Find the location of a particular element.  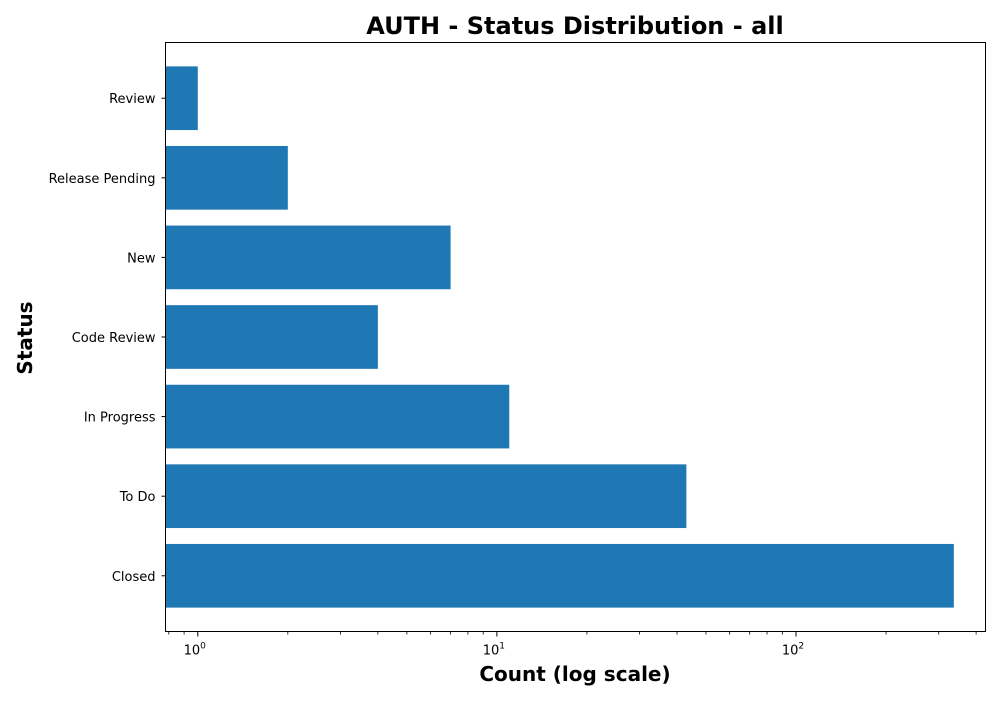

y-tick-label: Review is located at coordinates (132, 99).